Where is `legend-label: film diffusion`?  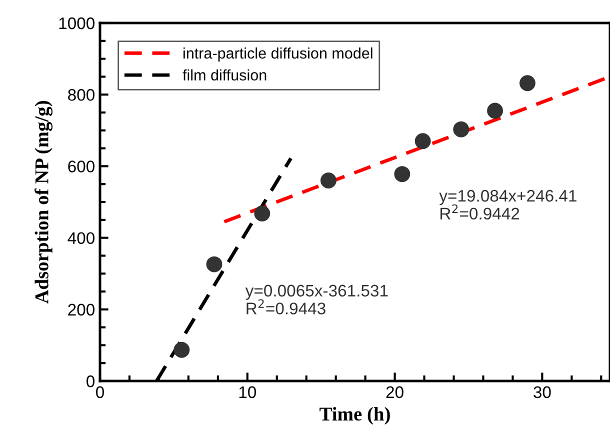
legend-label: film diffusion is located at coordinates (224, 75).